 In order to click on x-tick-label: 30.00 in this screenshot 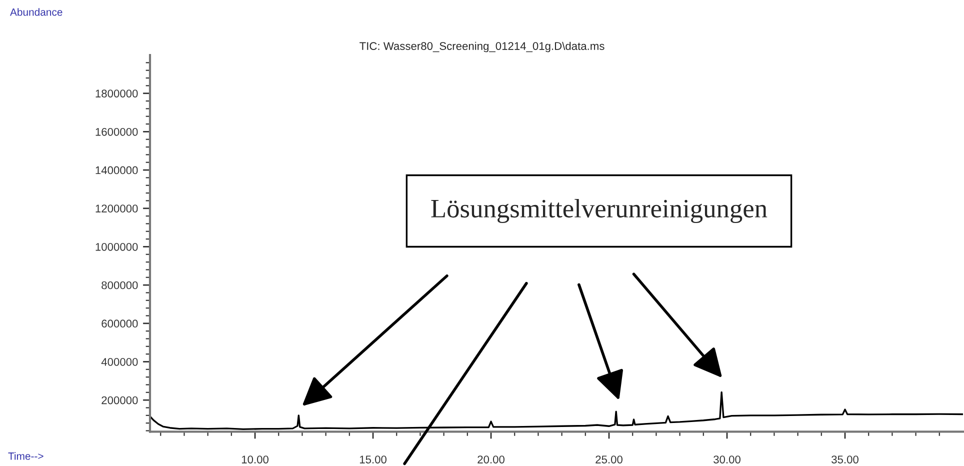, I will do `click(727, 460)`.